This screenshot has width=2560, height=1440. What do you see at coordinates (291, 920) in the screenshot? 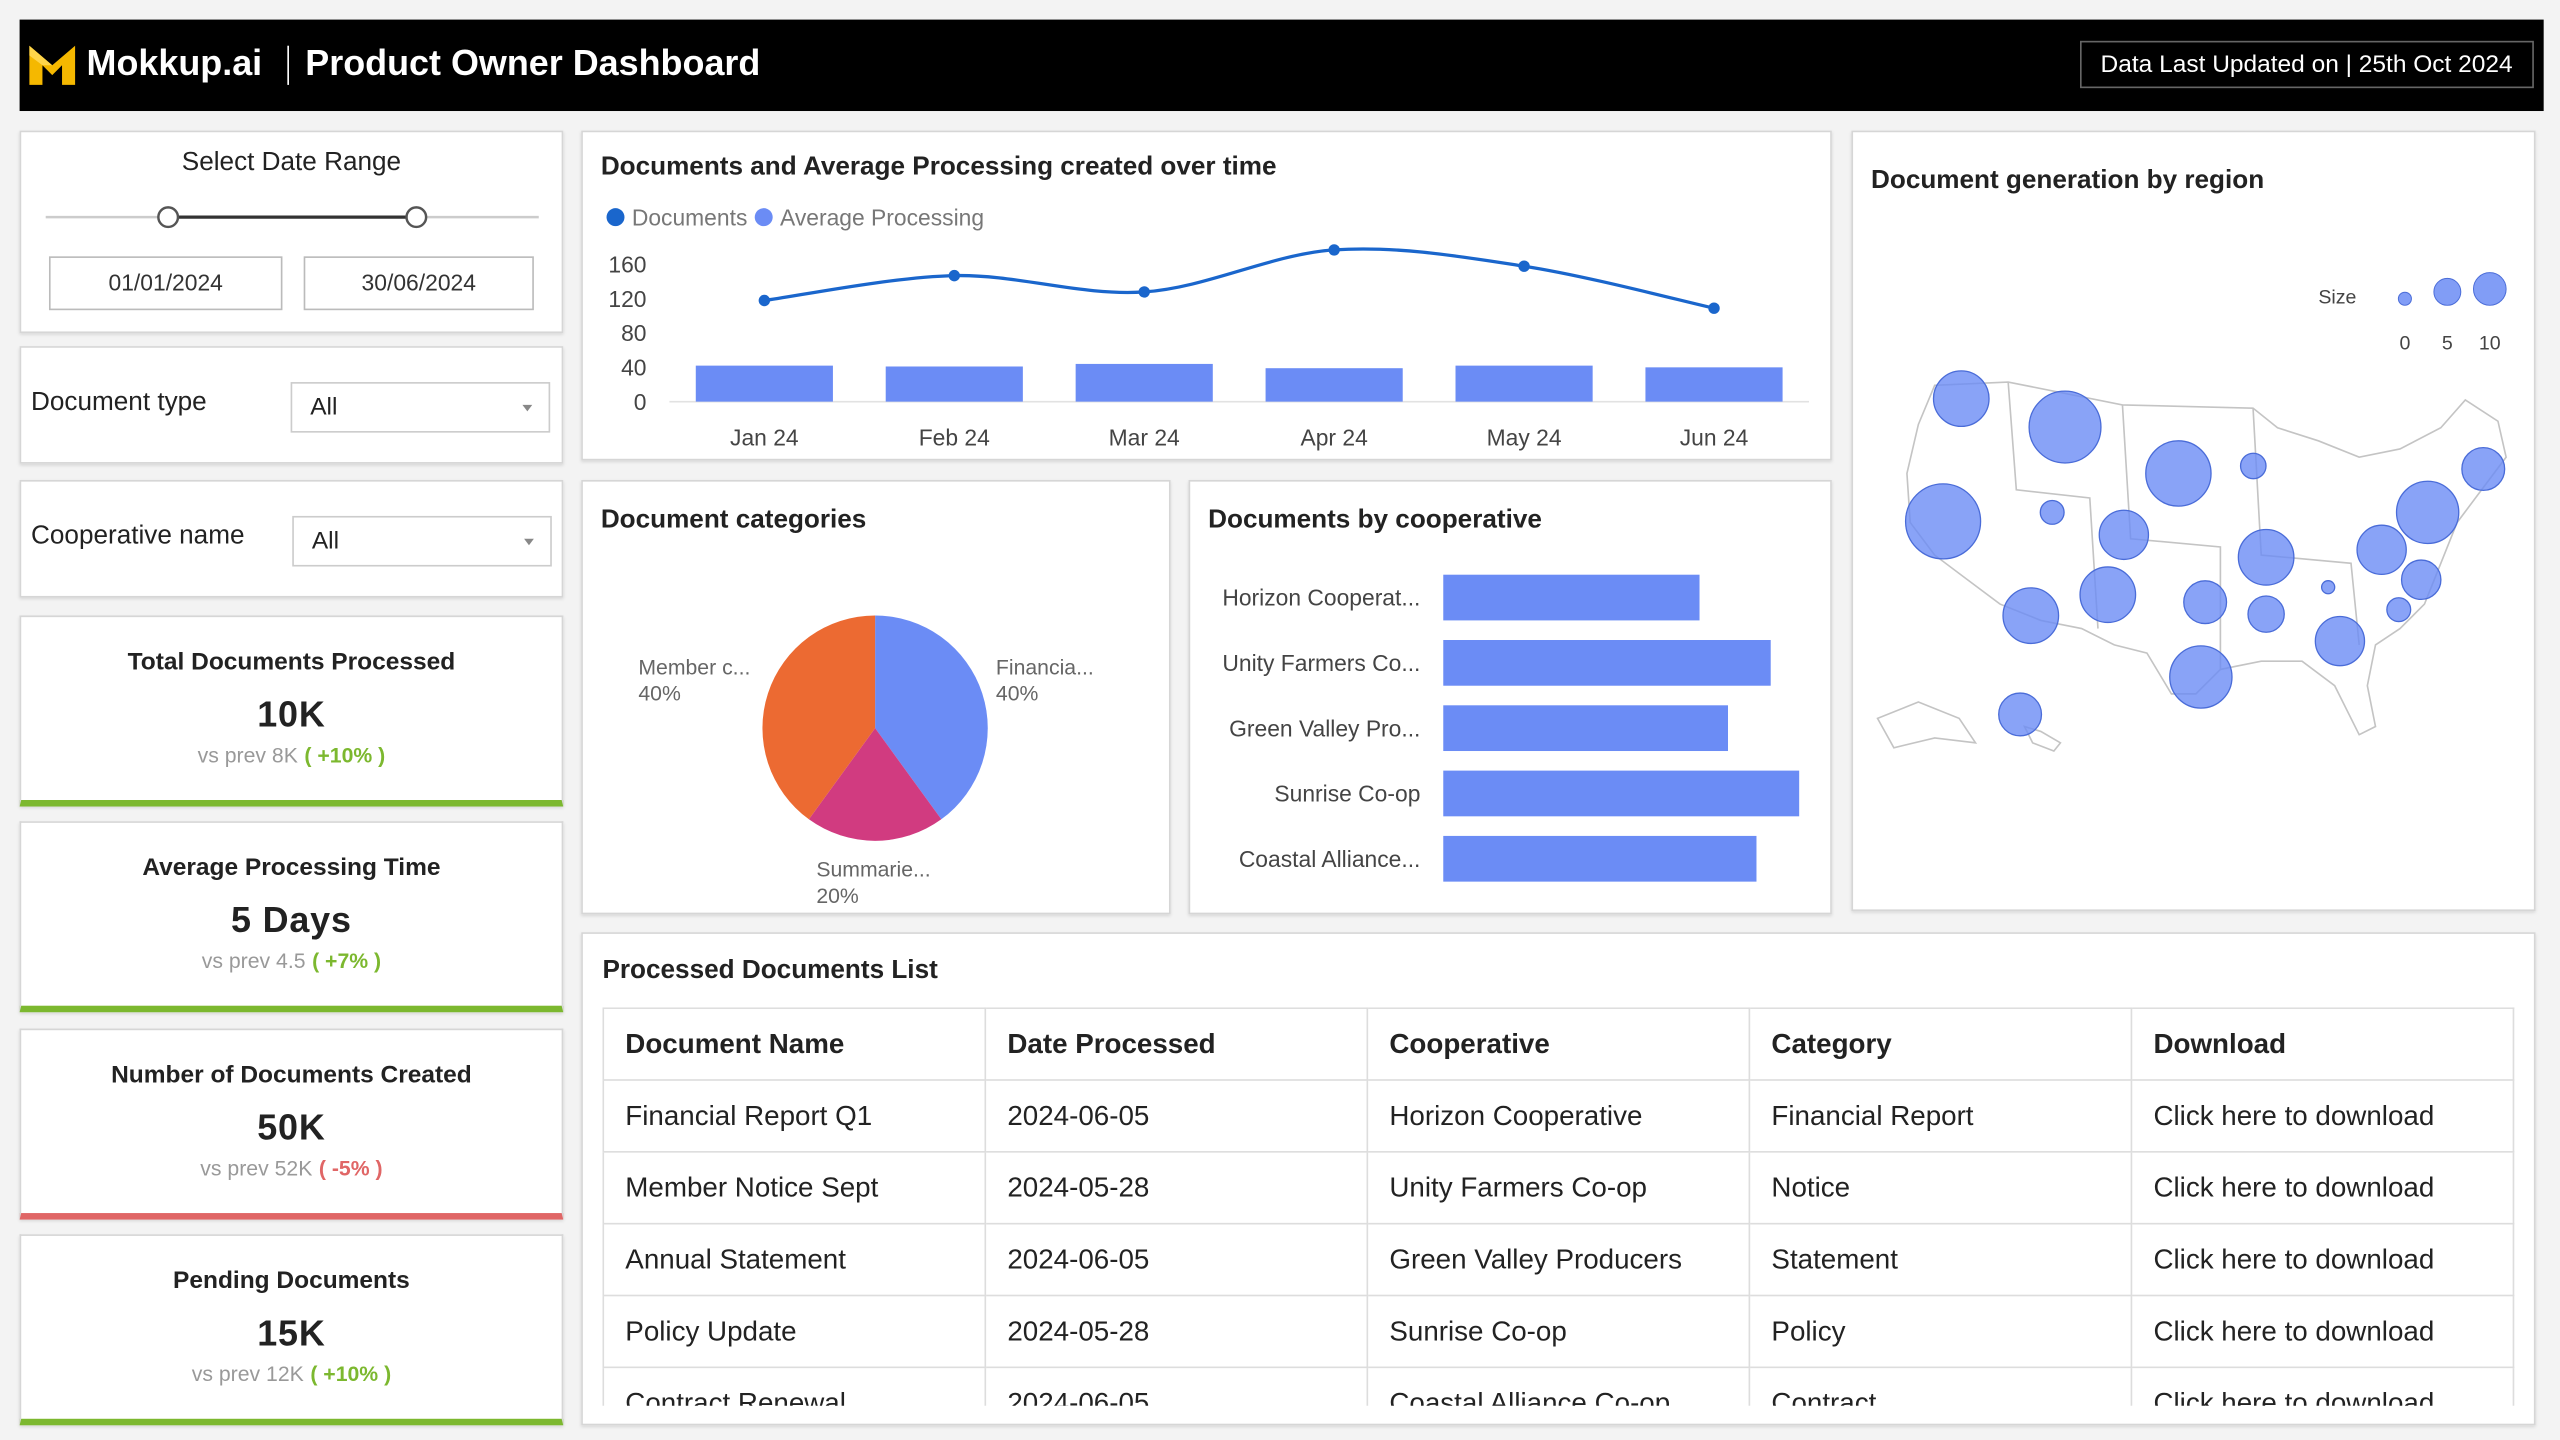
I see `kpi-value: 5 Days` at bounding box center [291, 920].